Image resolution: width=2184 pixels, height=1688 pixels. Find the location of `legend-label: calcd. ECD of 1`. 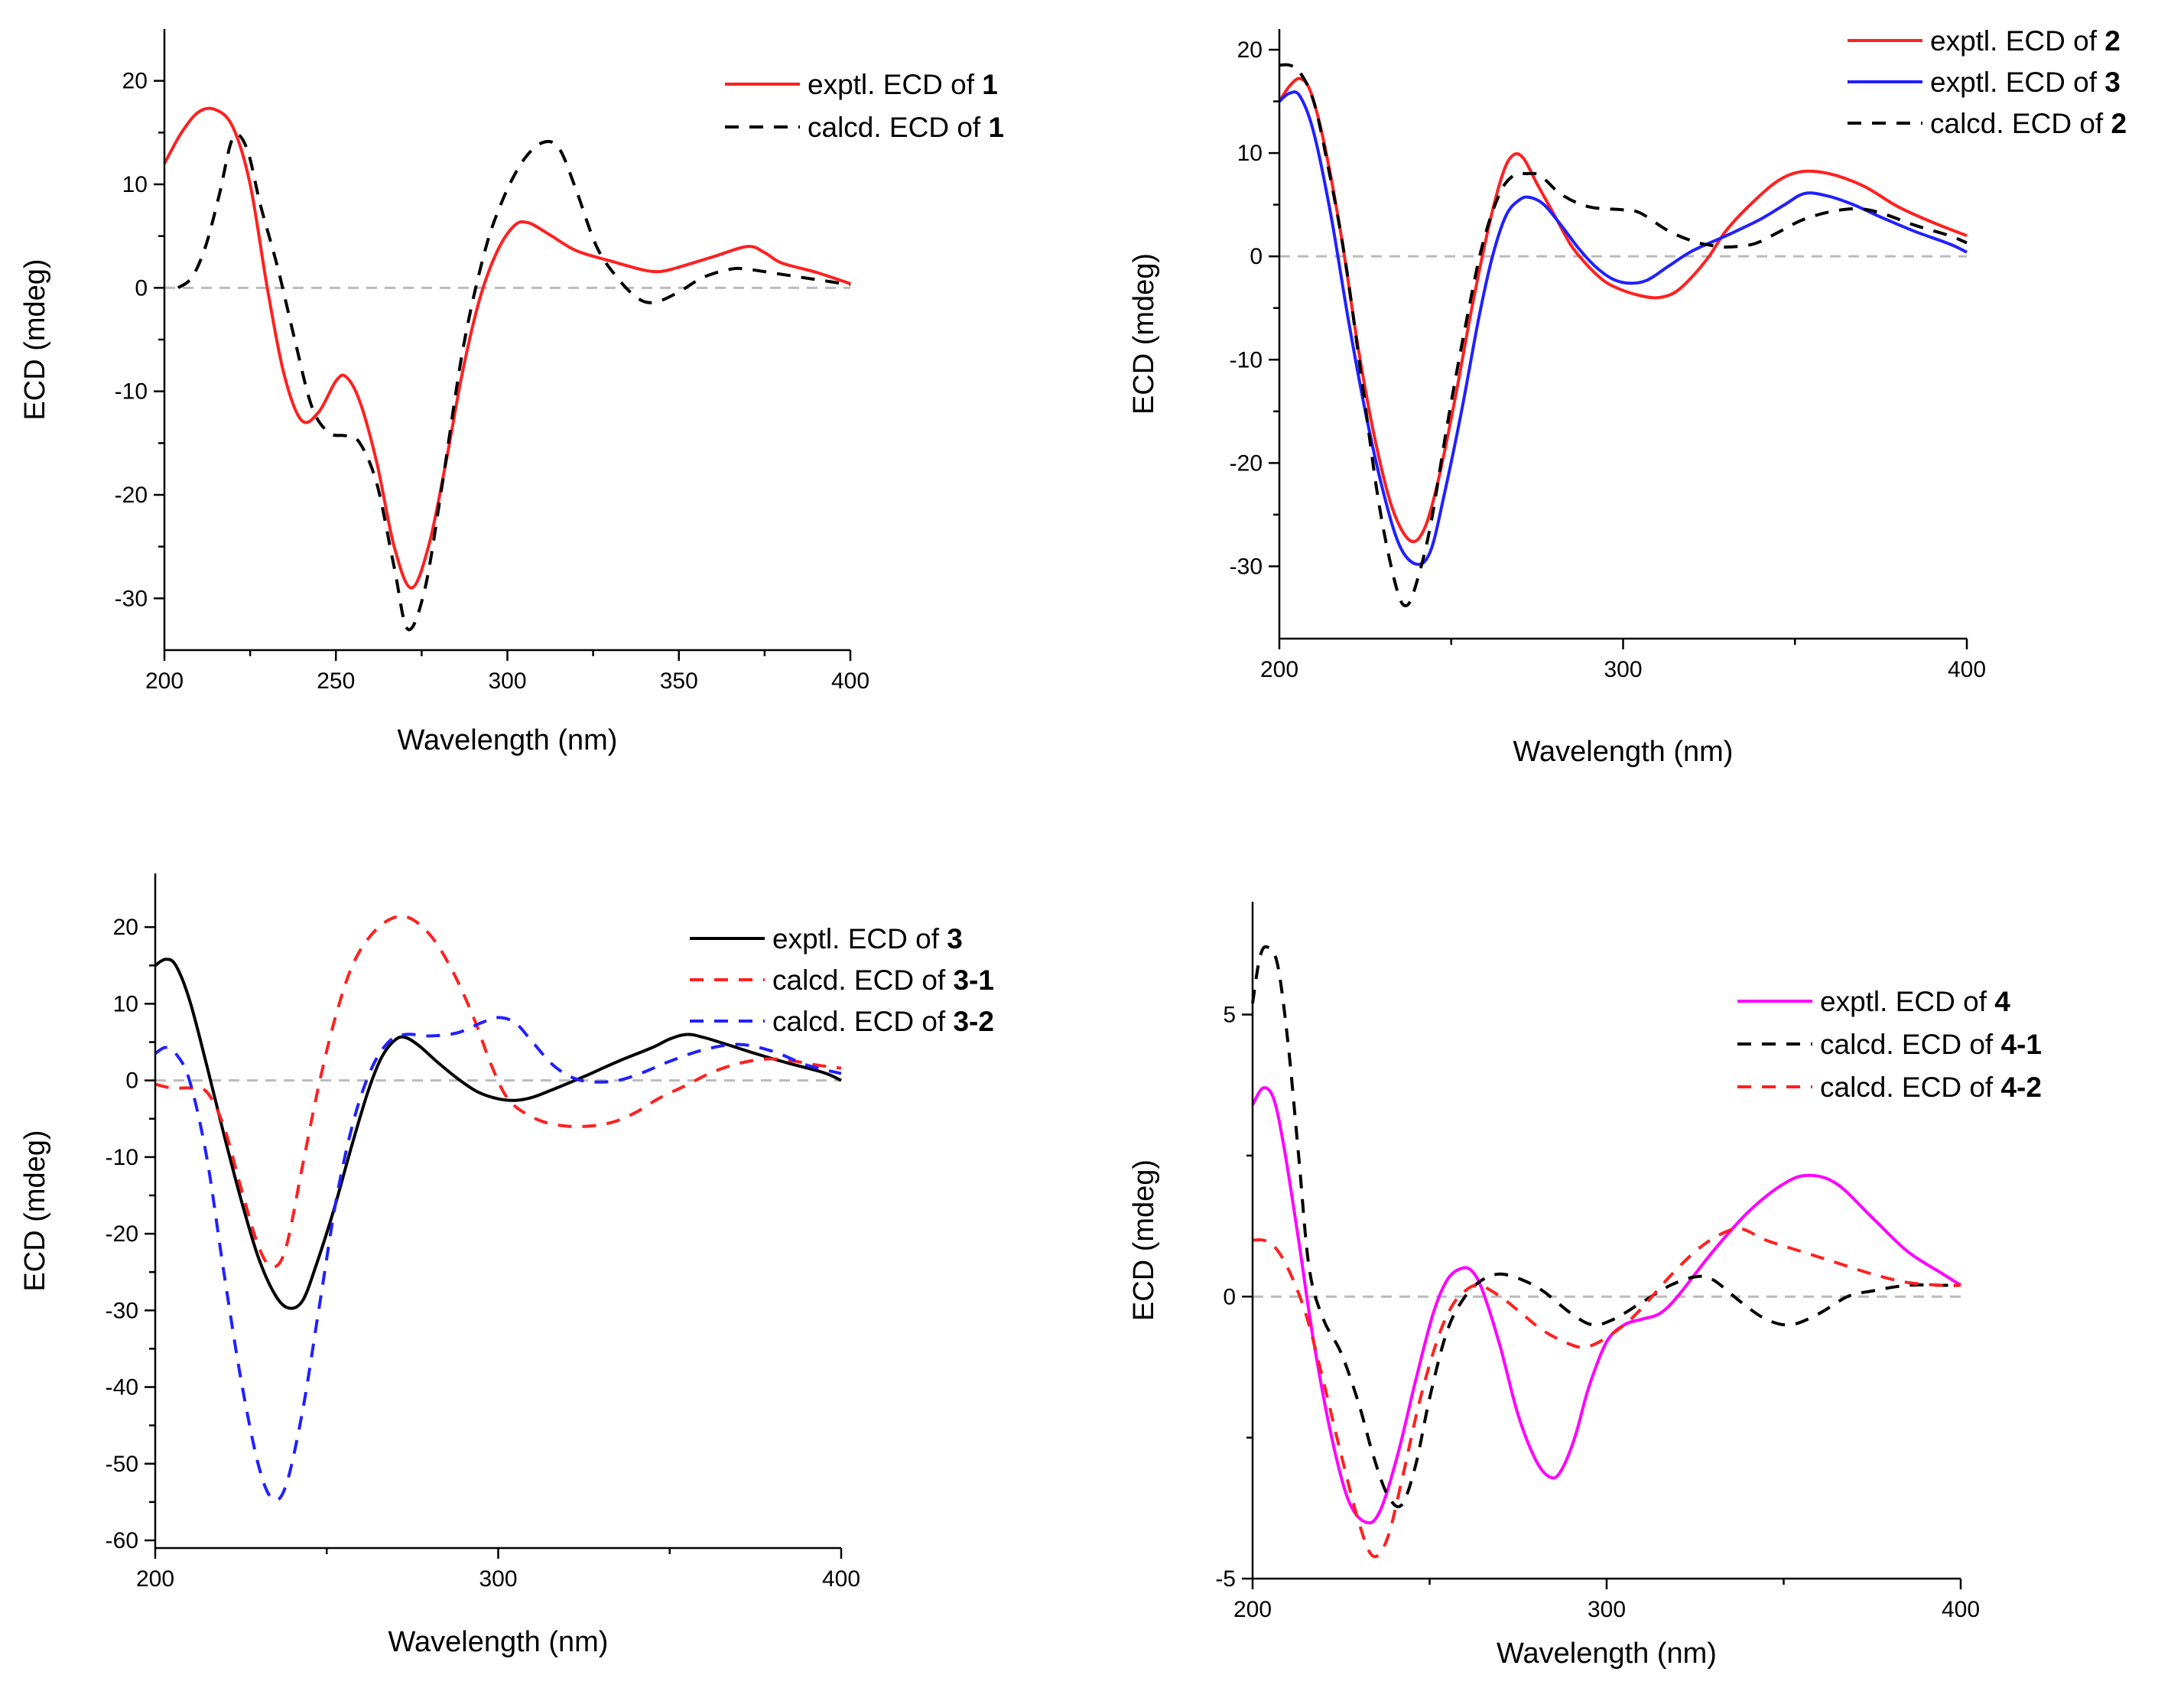

legend-label: calcd. ECD of 1 is located at coordinates (906, 127).